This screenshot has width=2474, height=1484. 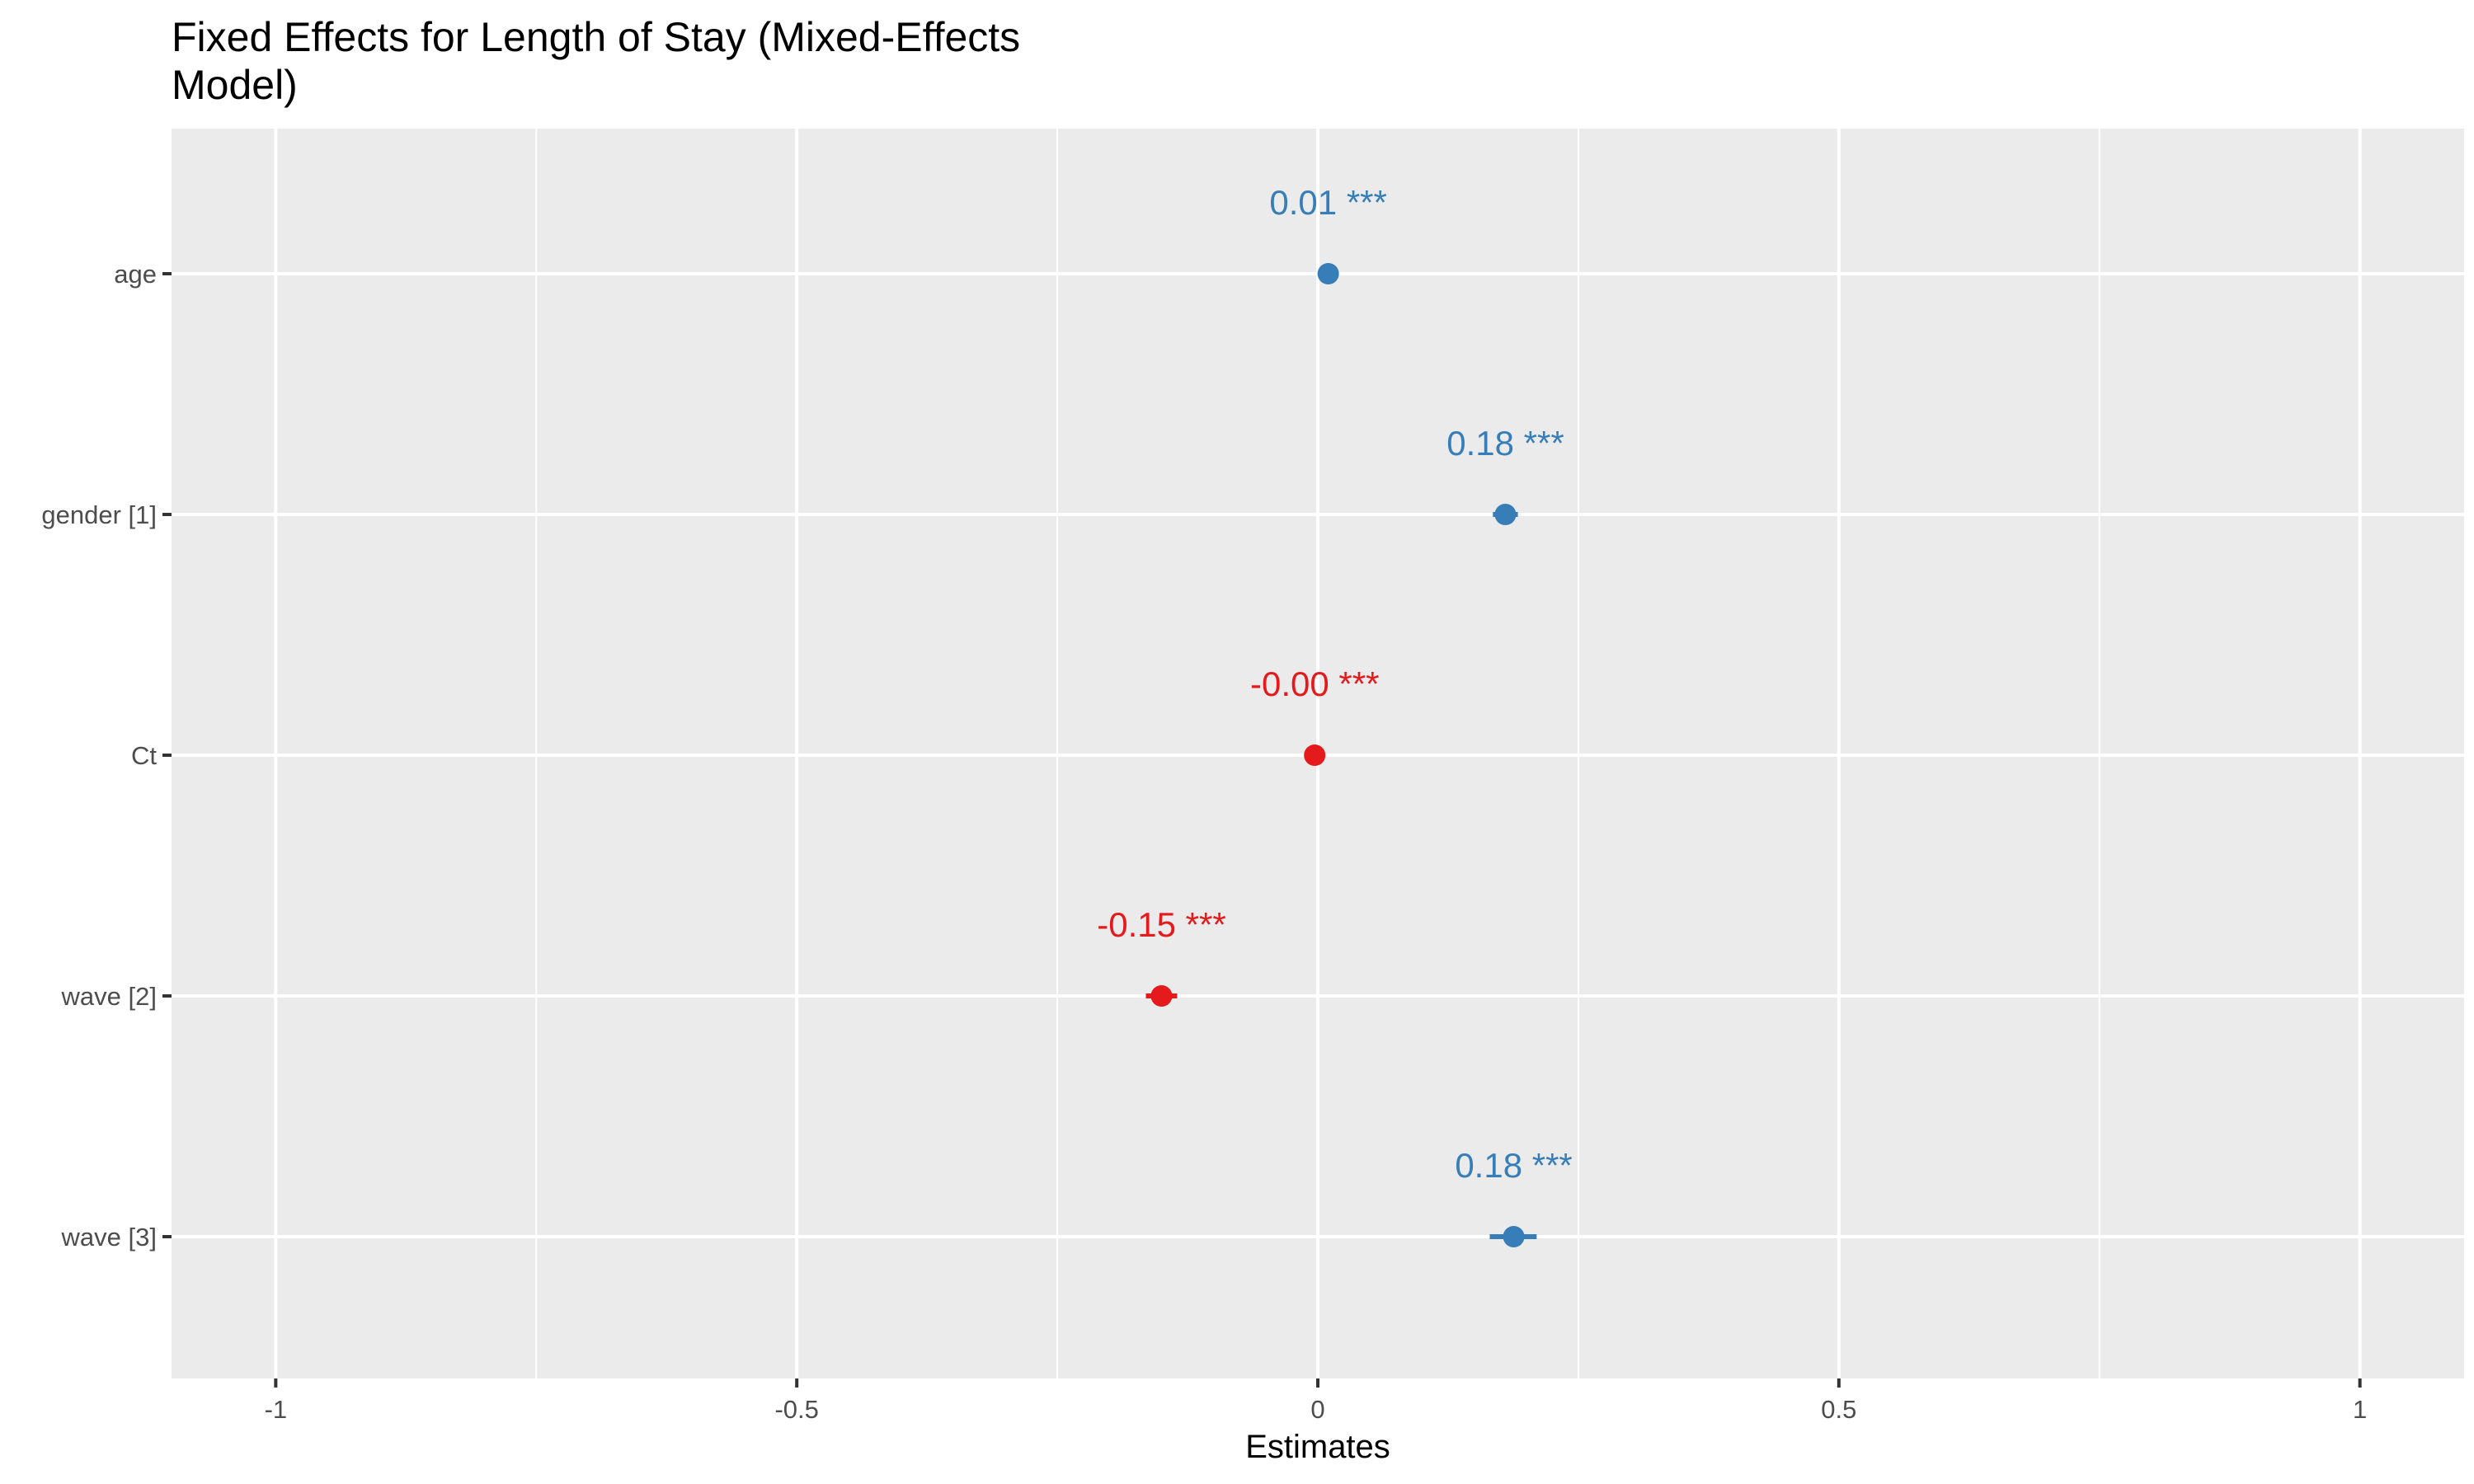 What do you see at coordinates (99, 514) in the screenshot?
I see `y-tick-label-1: gender [1]` at bounding box center [99, 514].